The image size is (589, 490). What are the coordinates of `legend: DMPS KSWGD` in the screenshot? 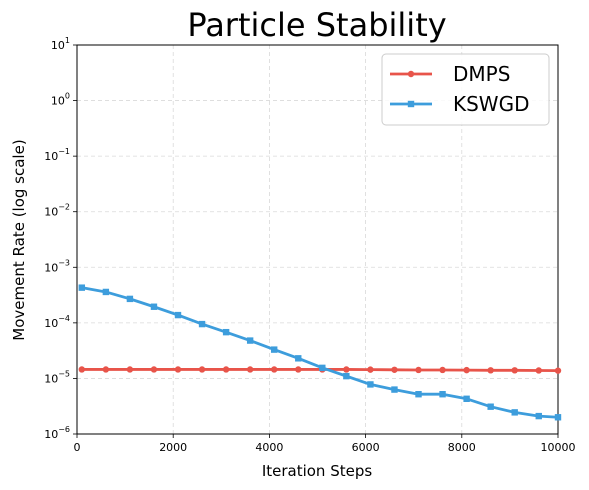 It's located at (465, 89).